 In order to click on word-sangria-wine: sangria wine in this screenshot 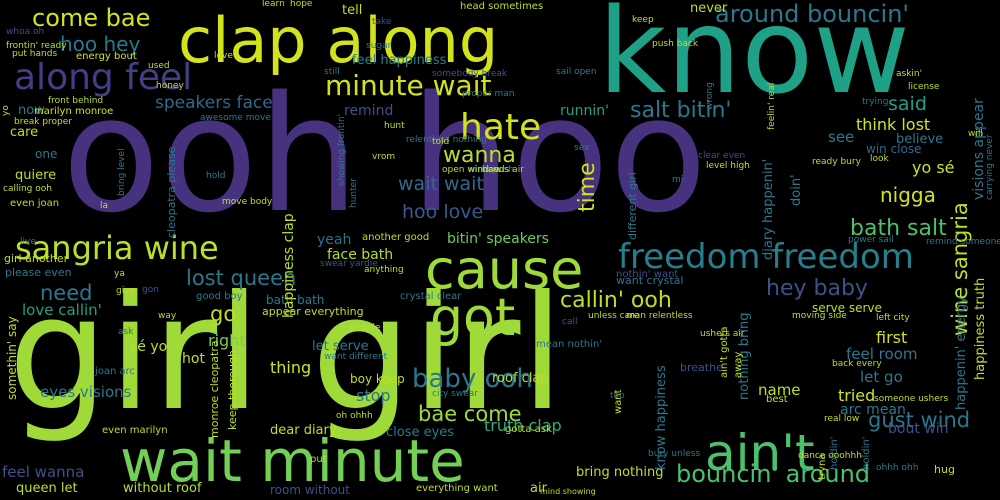, I will do `click(117, 248)`.